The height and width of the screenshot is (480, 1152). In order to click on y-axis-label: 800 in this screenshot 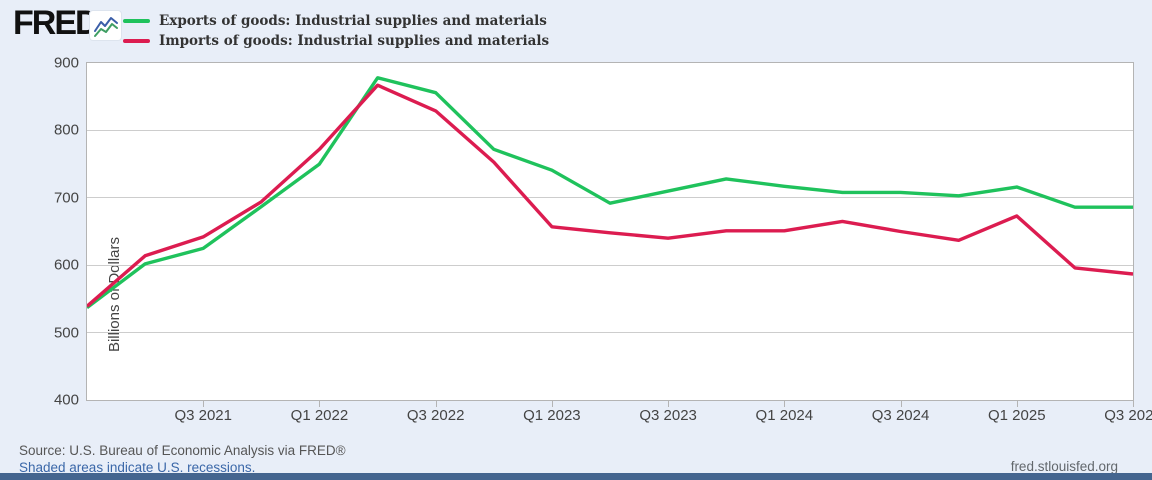, I will do `click(66, 130)`.